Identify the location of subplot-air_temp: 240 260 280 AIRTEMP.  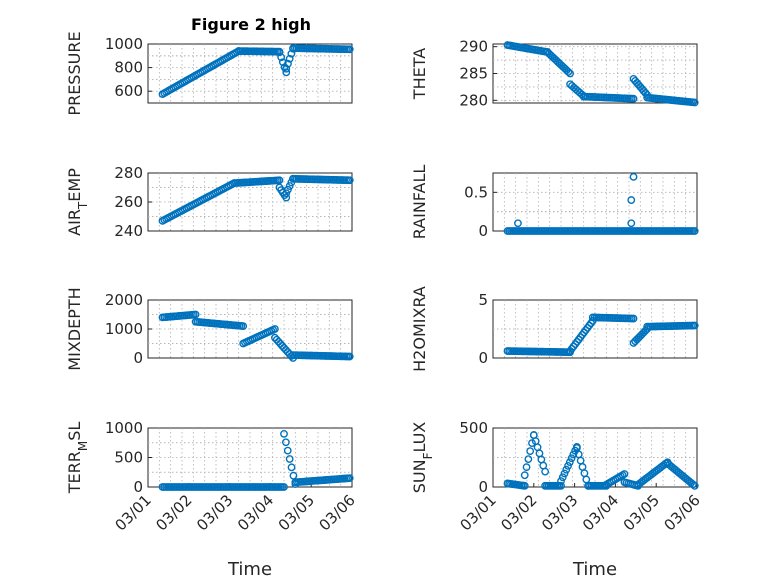
(209, 202).